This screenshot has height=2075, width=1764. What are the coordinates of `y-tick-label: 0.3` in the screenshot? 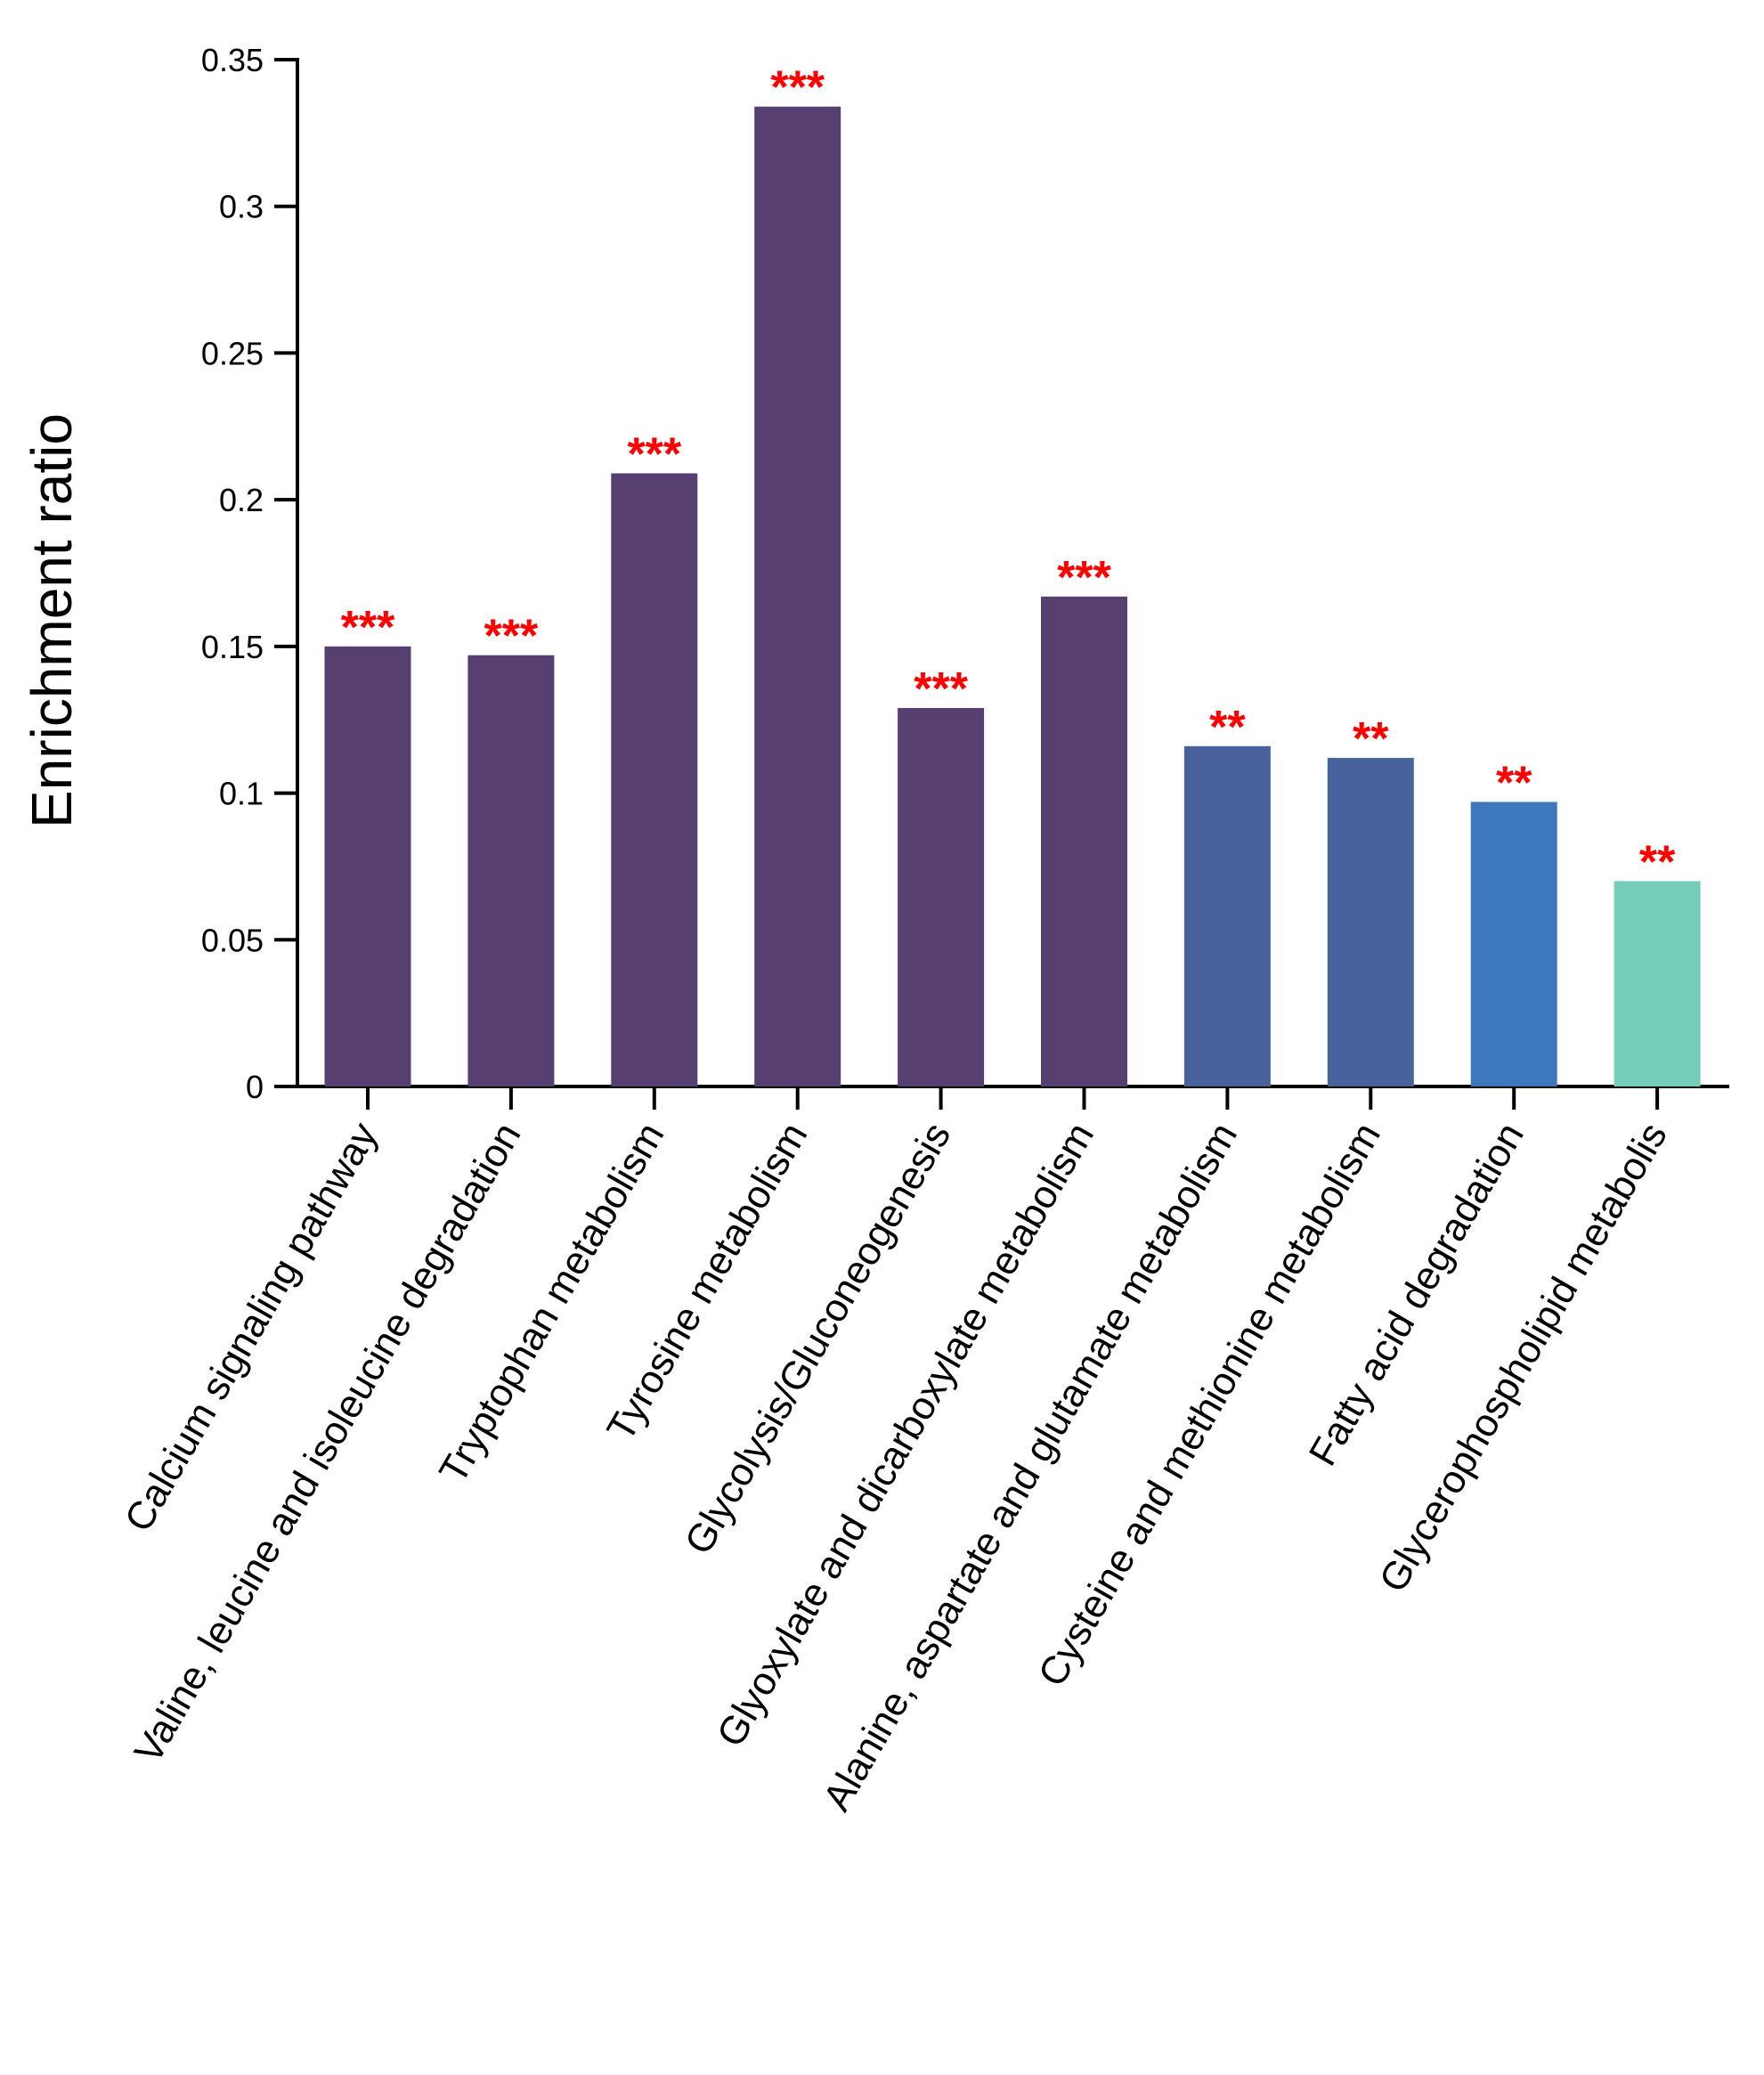 It's located at (241, 207).